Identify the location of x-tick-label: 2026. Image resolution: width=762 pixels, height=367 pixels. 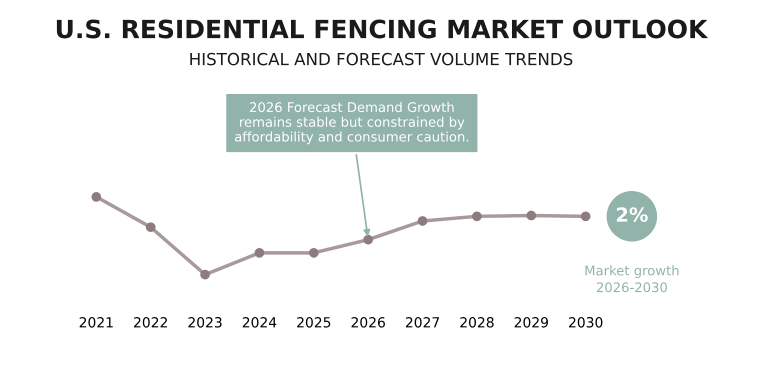
(368, 322).